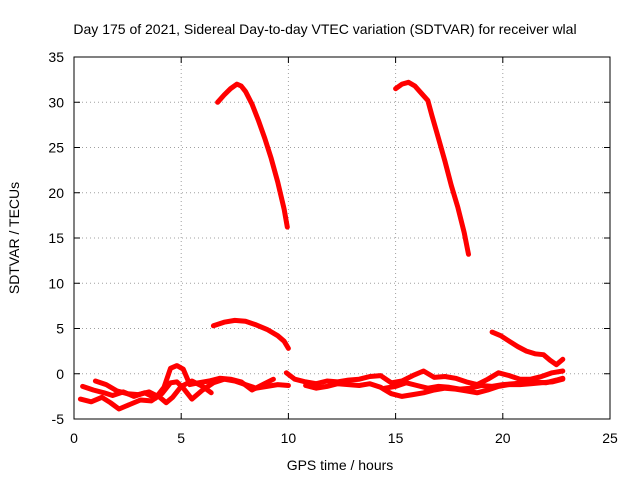 The width and height of the screenshot is (640, 480). Describe the element at coordinates (56, 193) in the screenshot. I see `y-tick-label: 20` at that location.